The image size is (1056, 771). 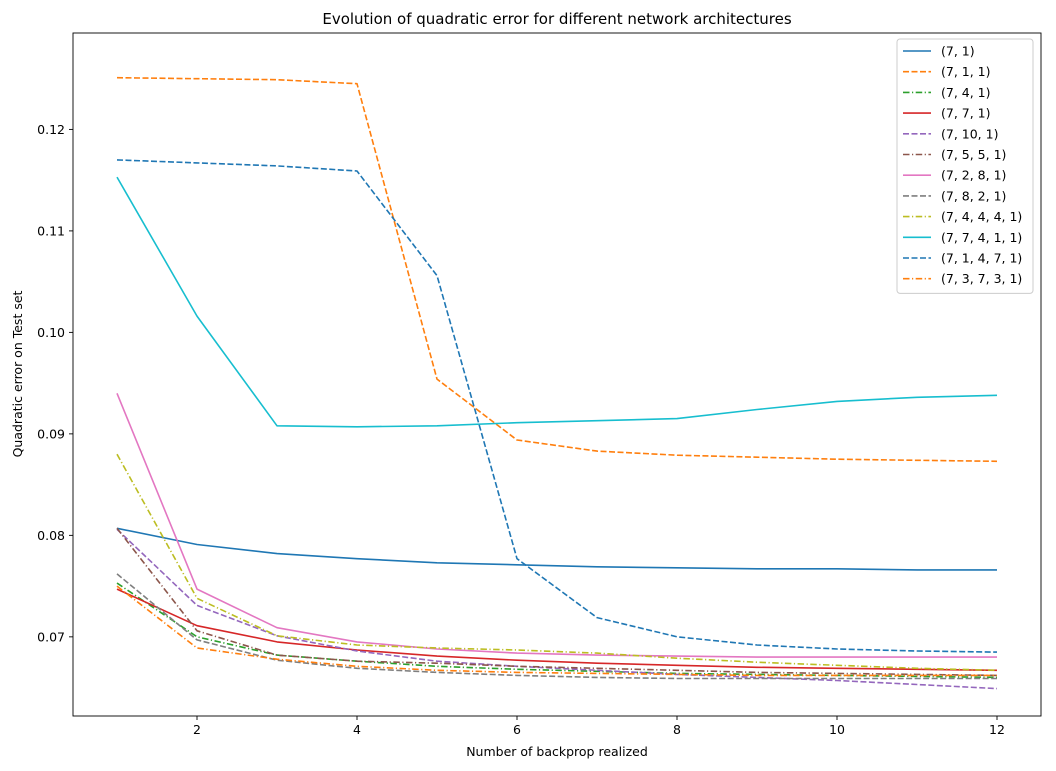 What do you see at coordinates (51, 433) in the screenshot?
I see `y-tick-label: 0.09` at bounding box center [51, 433].